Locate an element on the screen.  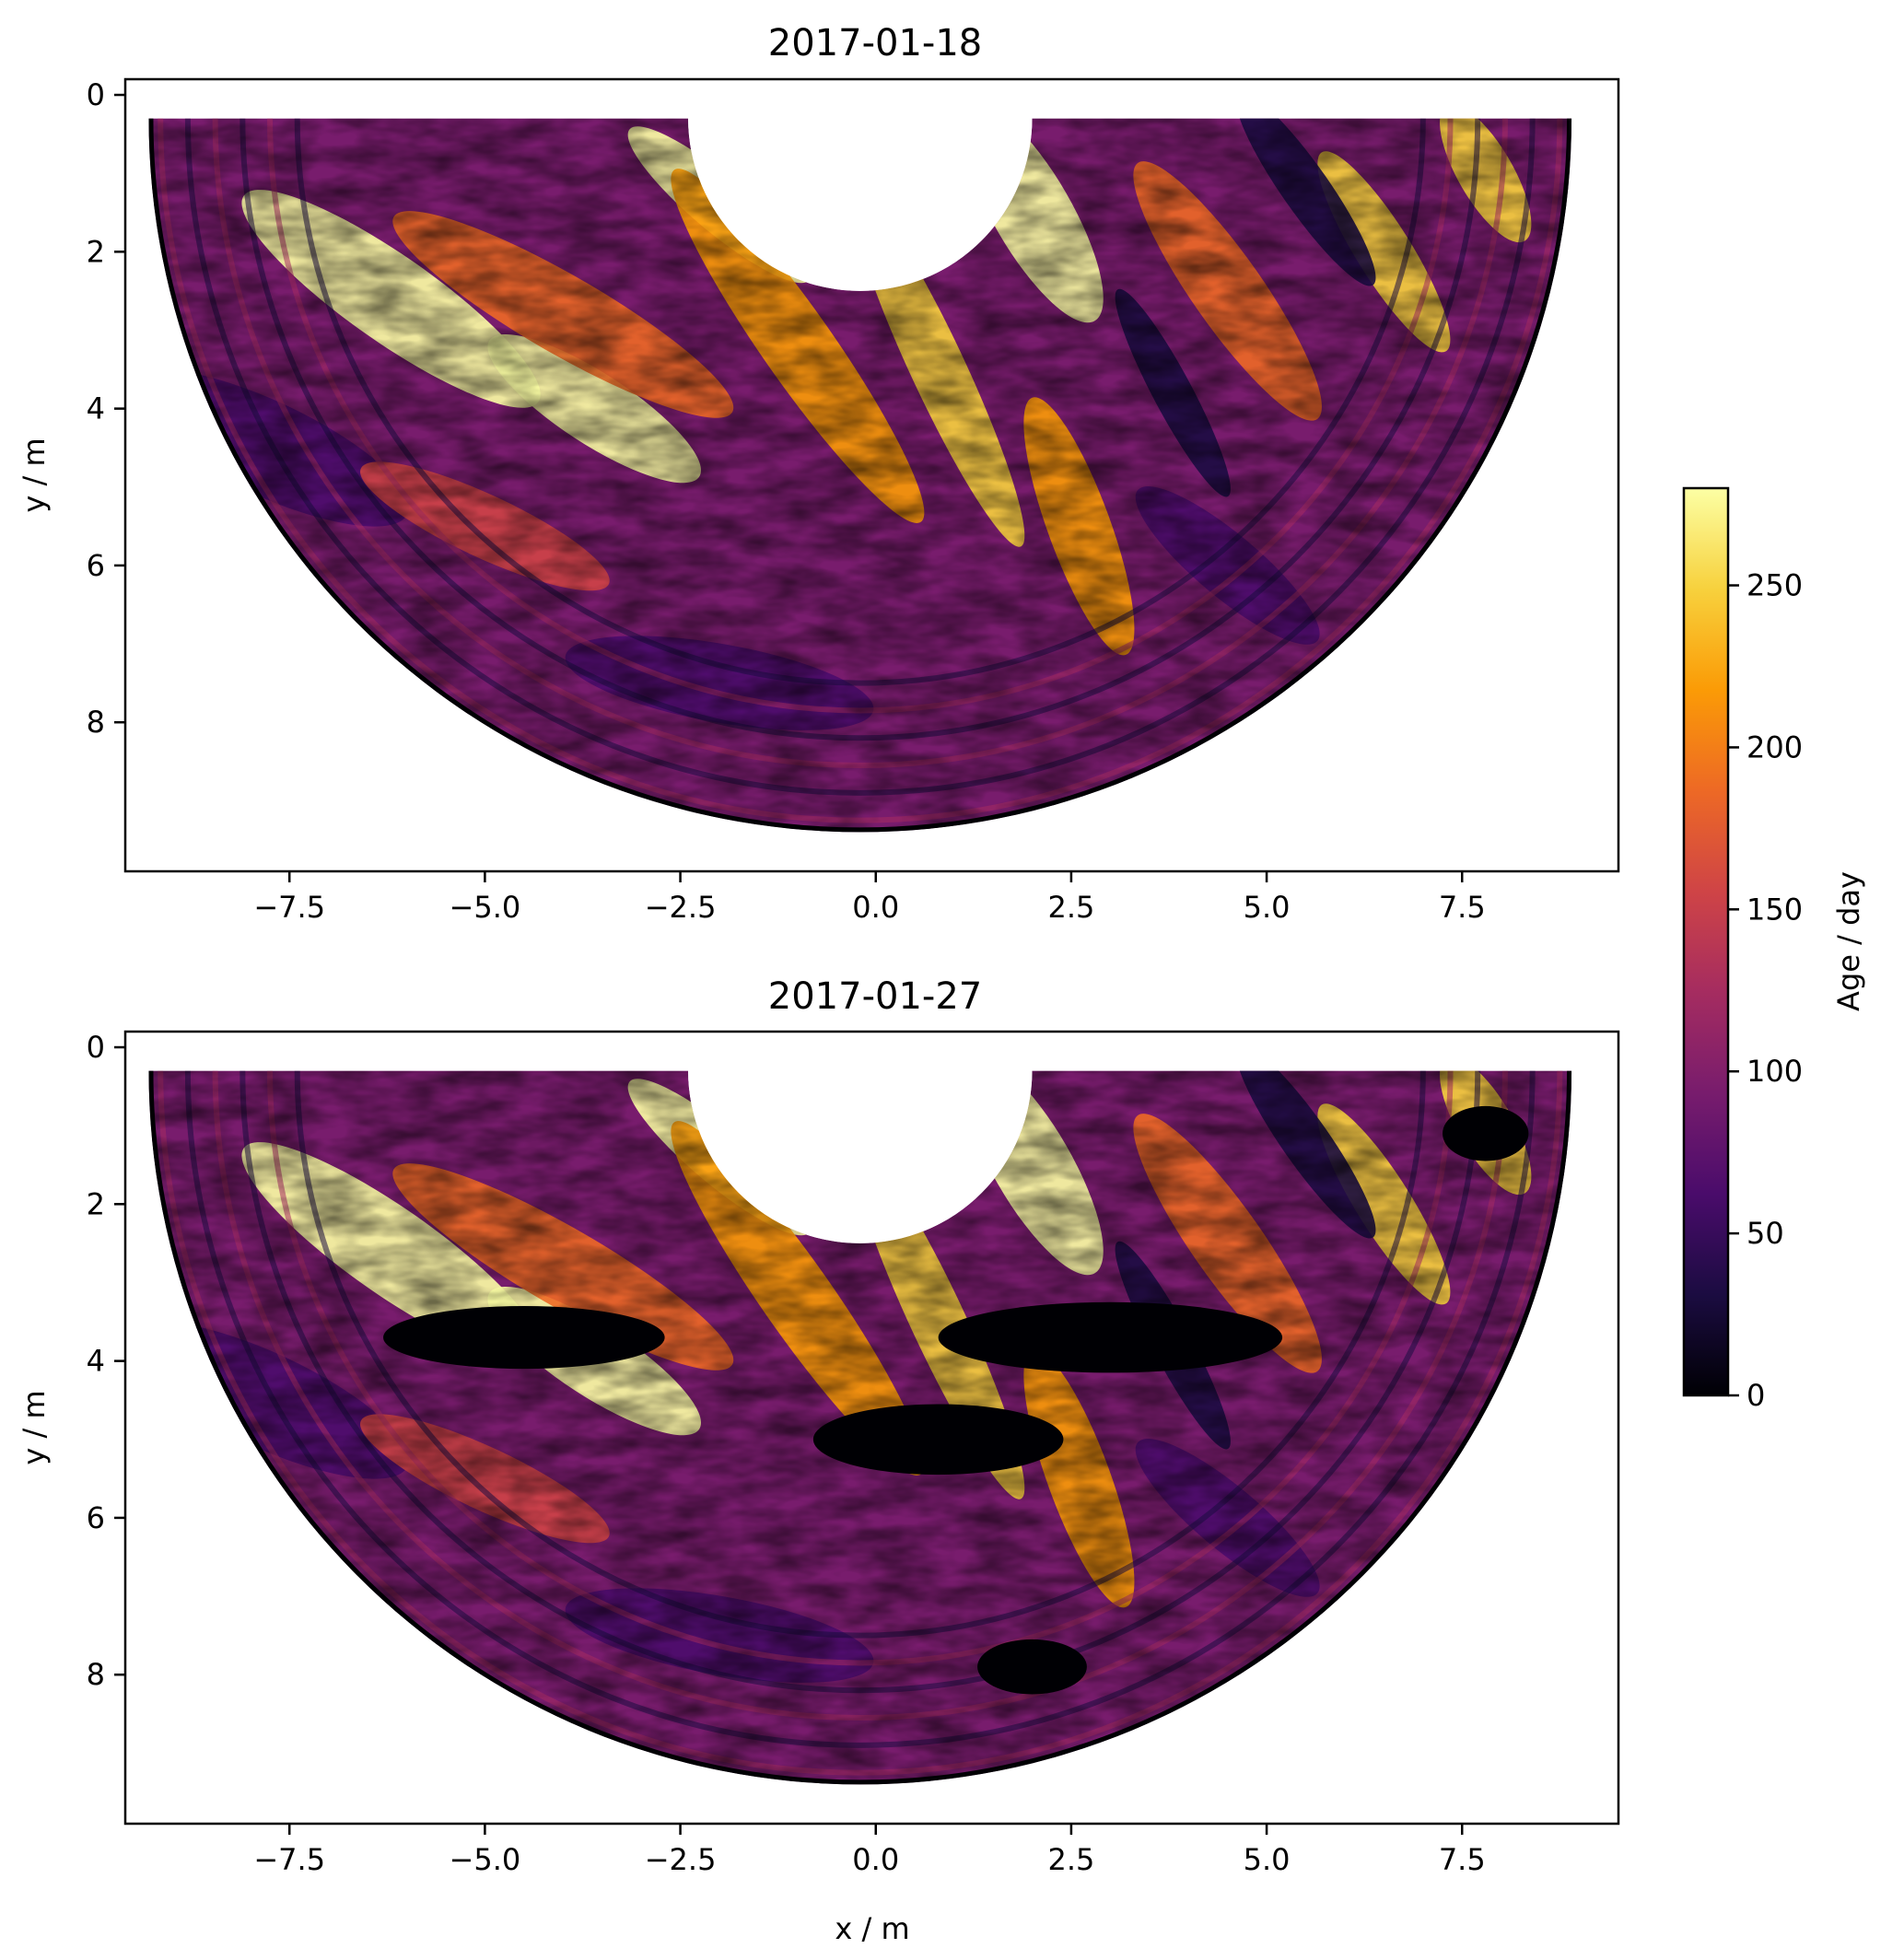
colorbar: 0 50 100 150 200 250 Age / day is located at coordinates (1774, 949).